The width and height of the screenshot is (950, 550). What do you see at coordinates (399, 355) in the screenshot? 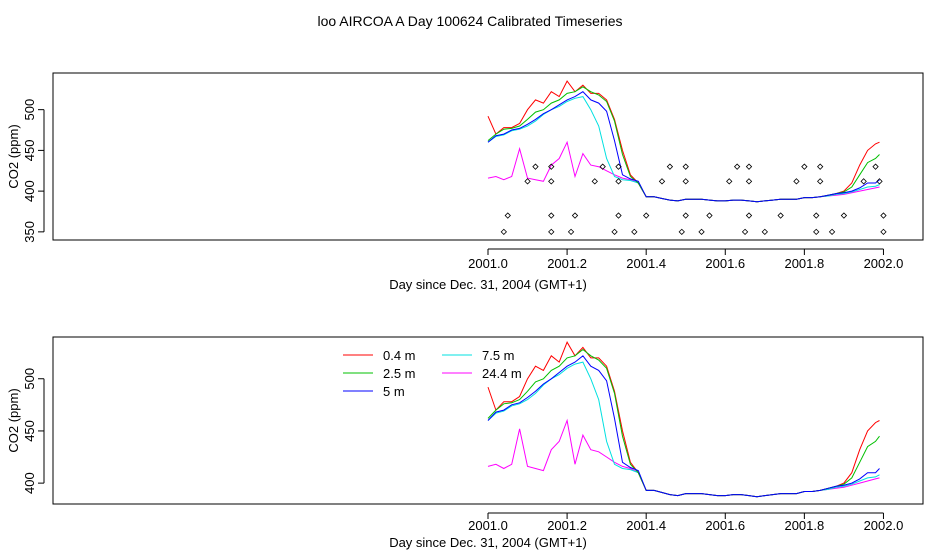
I see `legend-label: 0.4 m` at bounding box center [399, 355].